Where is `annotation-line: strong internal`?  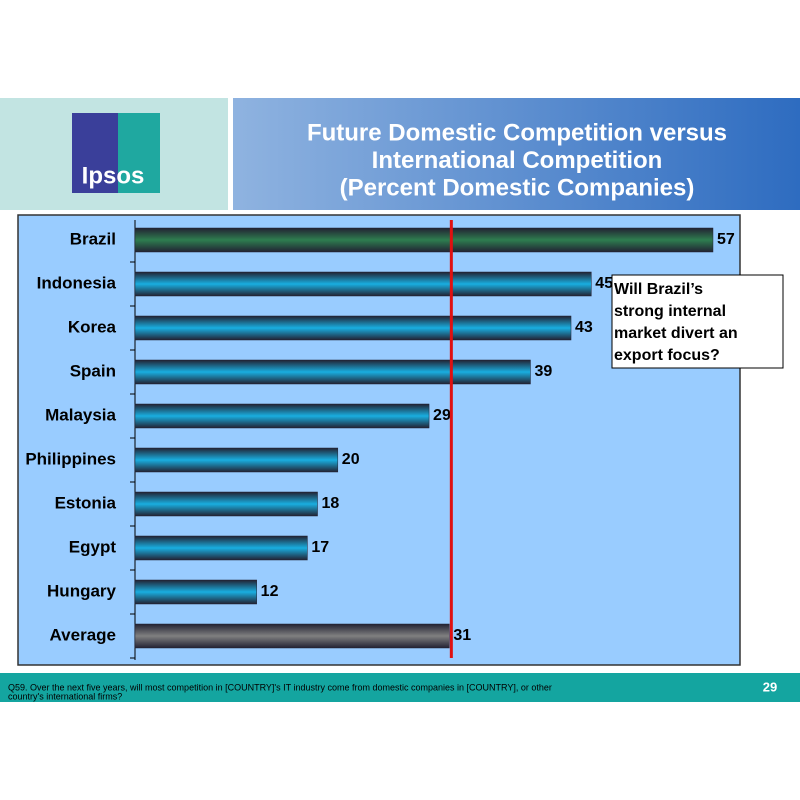
annotation-line: strong internal is located at coordinates (670, 311).